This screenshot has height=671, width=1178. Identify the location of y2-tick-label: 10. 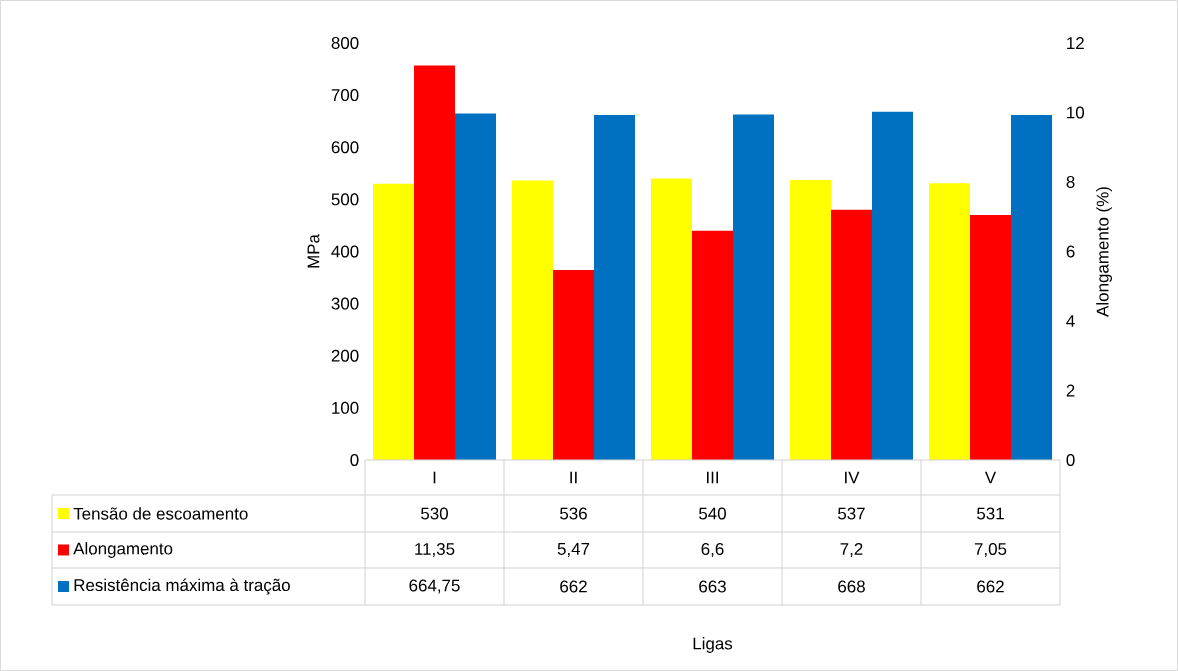
(1076, 112).